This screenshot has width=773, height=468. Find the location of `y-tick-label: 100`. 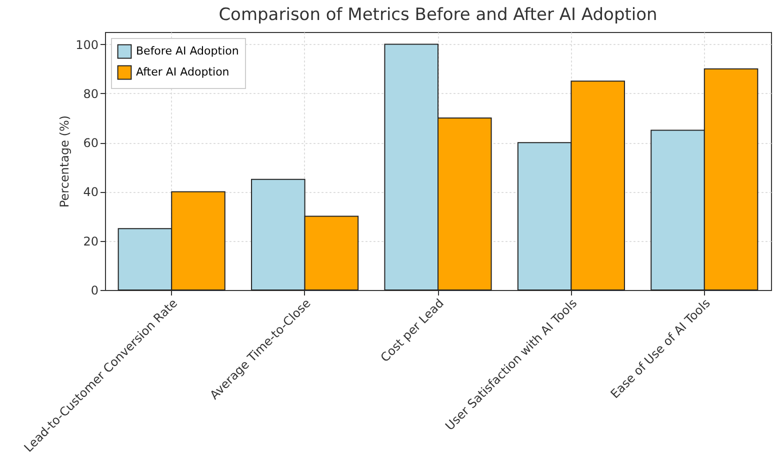

y-tick-label: 100 is located at coordinates (87, 45).